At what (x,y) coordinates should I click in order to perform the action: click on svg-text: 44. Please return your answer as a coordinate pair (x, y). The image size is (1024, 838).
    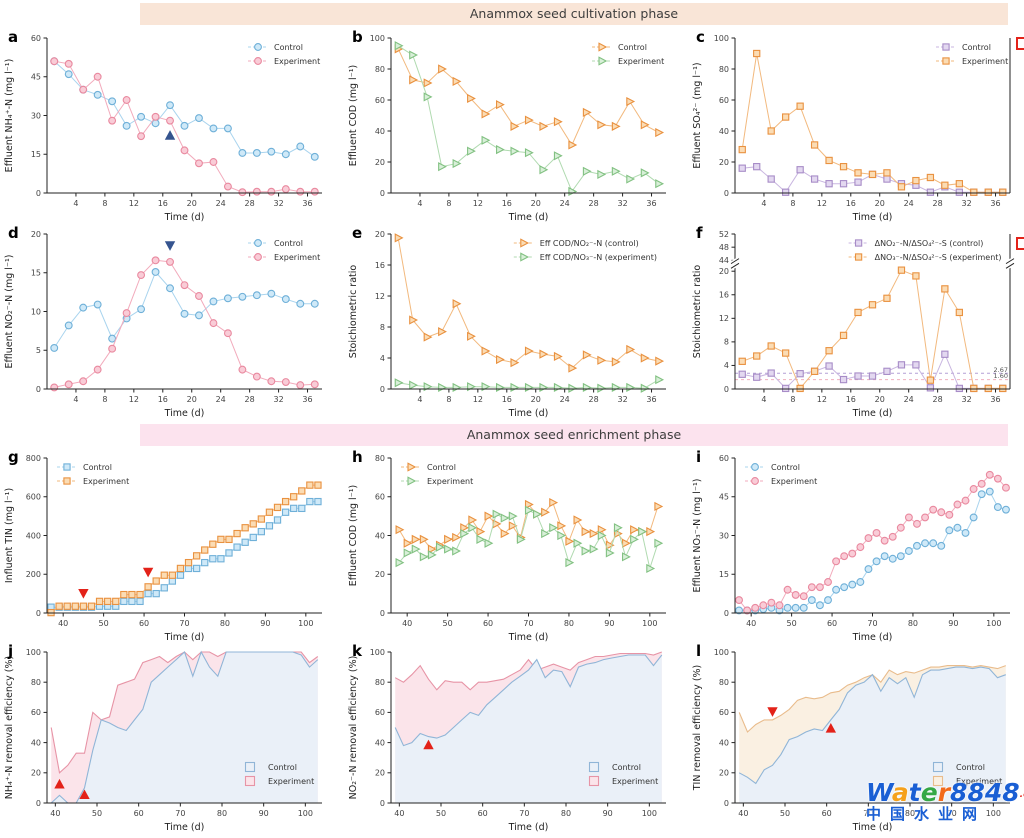
    Looking at the image, I should click on (724, 260).